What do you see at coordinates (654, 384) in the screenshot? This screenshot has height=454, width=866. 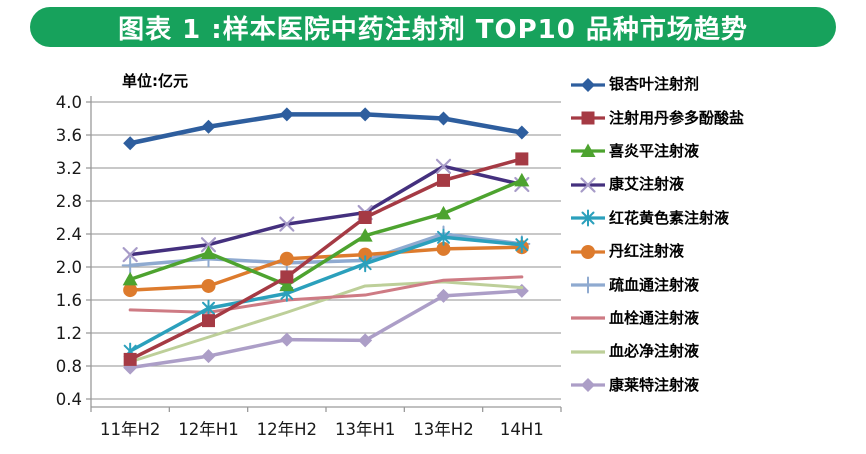 I see `legend-label: 康莱特注射液` at bounding box center [654, 384].